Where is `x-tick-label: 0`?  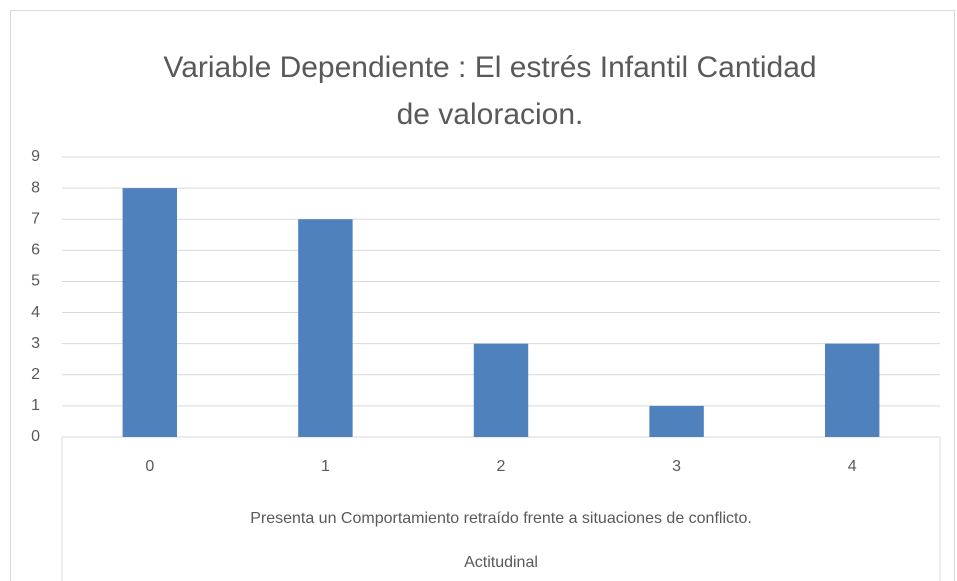
x-tick-label: 0 is located at coordinates (149, 466).